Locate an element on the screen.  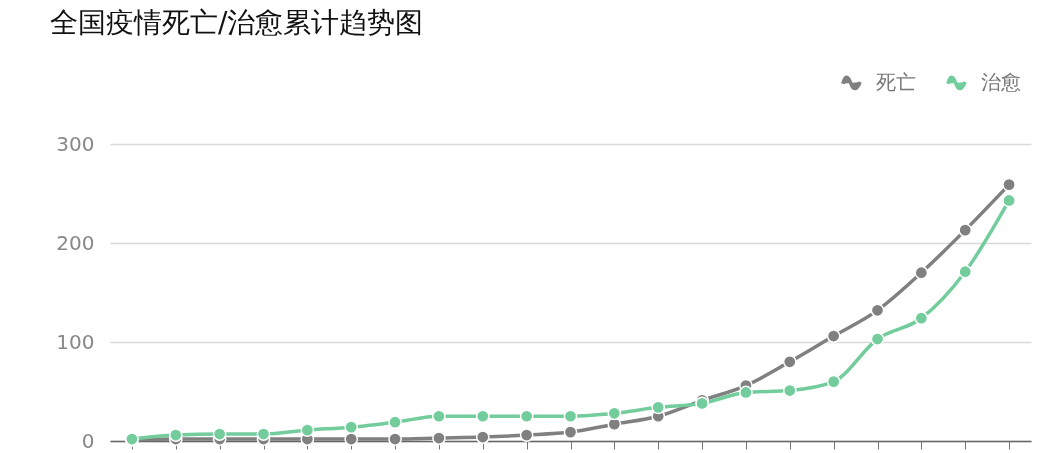
y-tick-label: 200 is located at coordinates (75, 242).